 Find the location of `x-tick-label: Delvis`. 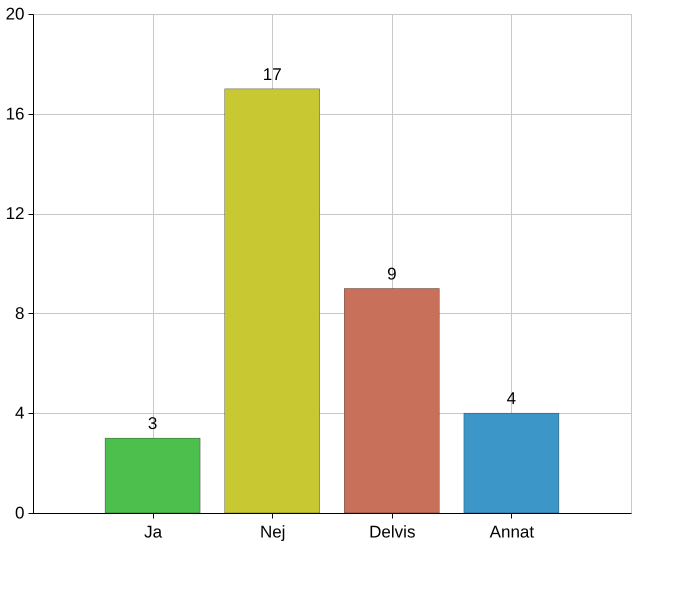

x-tick-label: Delvis is located at coordinates (392, 532).